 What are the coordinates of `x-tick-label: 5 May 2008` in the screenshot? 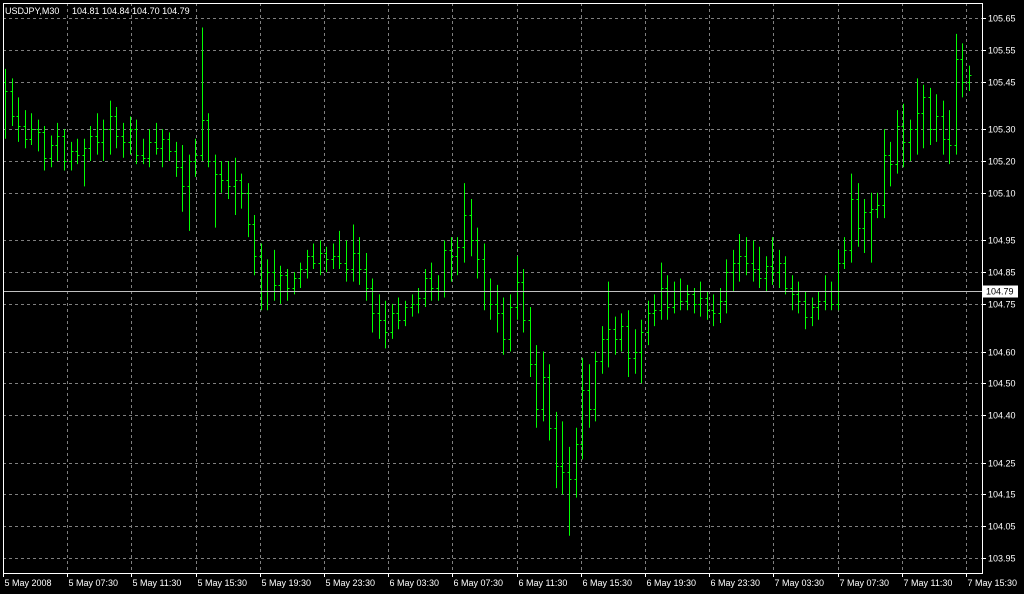 It's located at (28, 583).